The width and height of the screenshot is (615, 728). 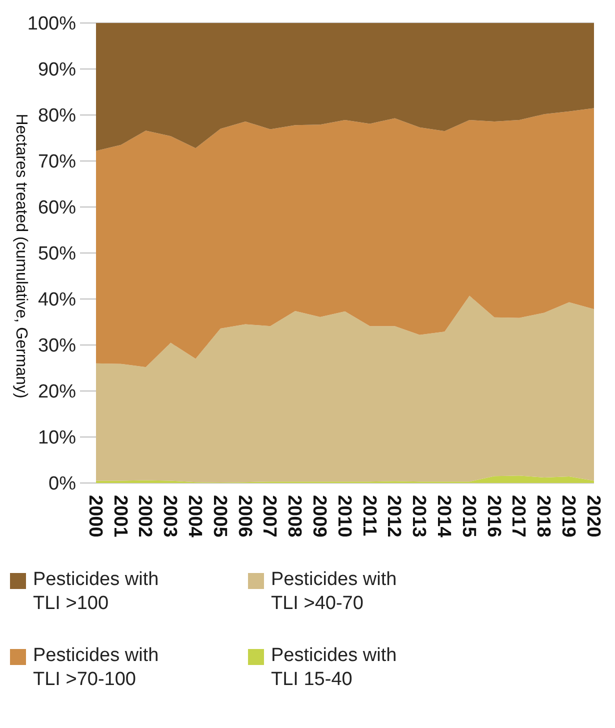 What do you see at coordinates (57, 438) in the screenshot?
I see `y-tick-label: 10%` at bounding box center [57, 438].